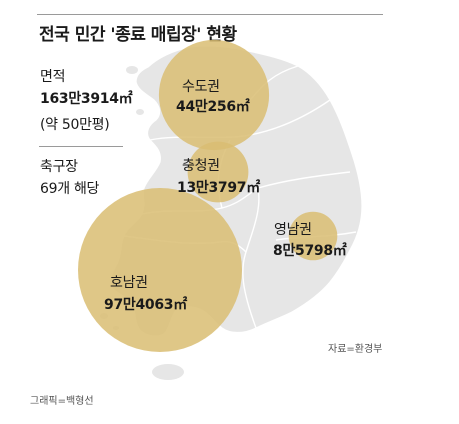 Image resolution: width=459 pixels, height=424 pixels. I want to click on top-rule, so click(210, 14).